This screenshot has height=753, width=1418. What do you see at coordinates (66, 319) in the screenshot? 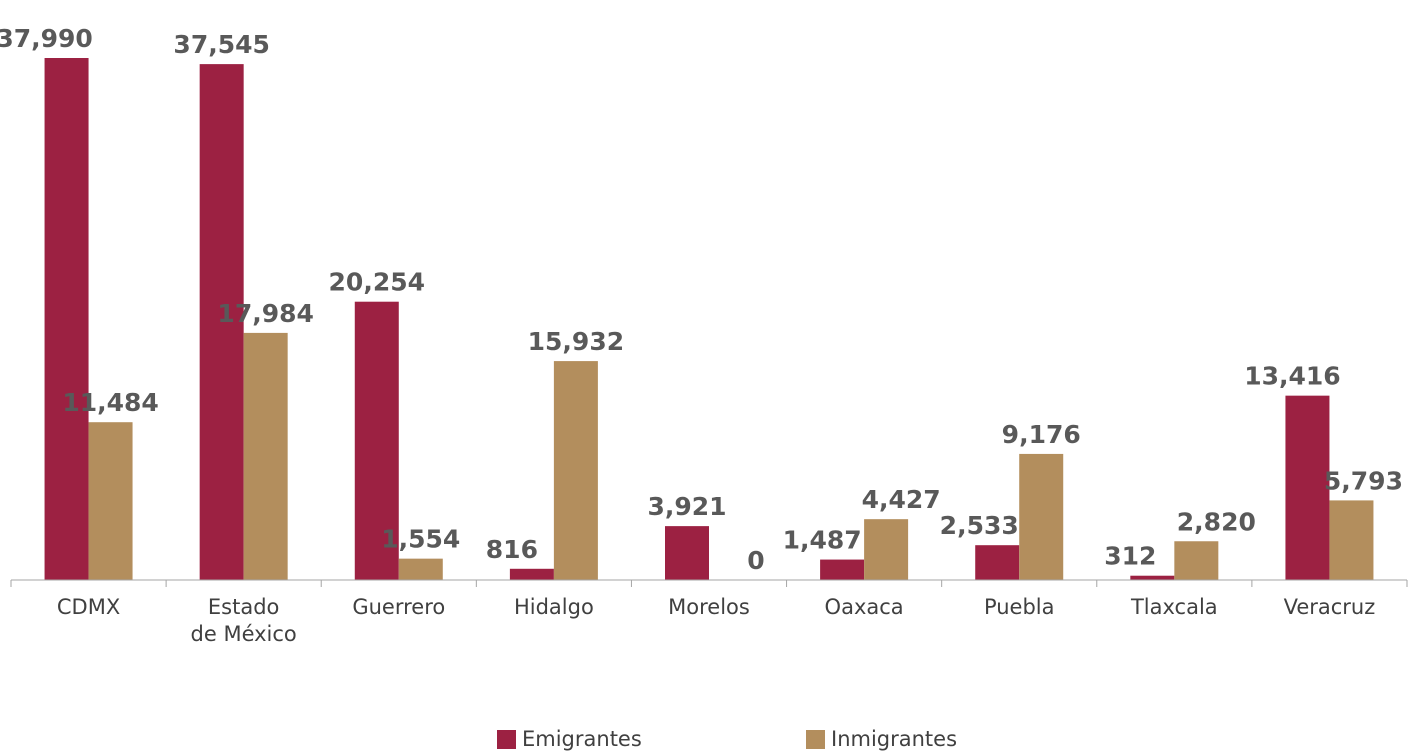
I see `bar-emigrantes-cdmx` at bounding box center [66, 319].